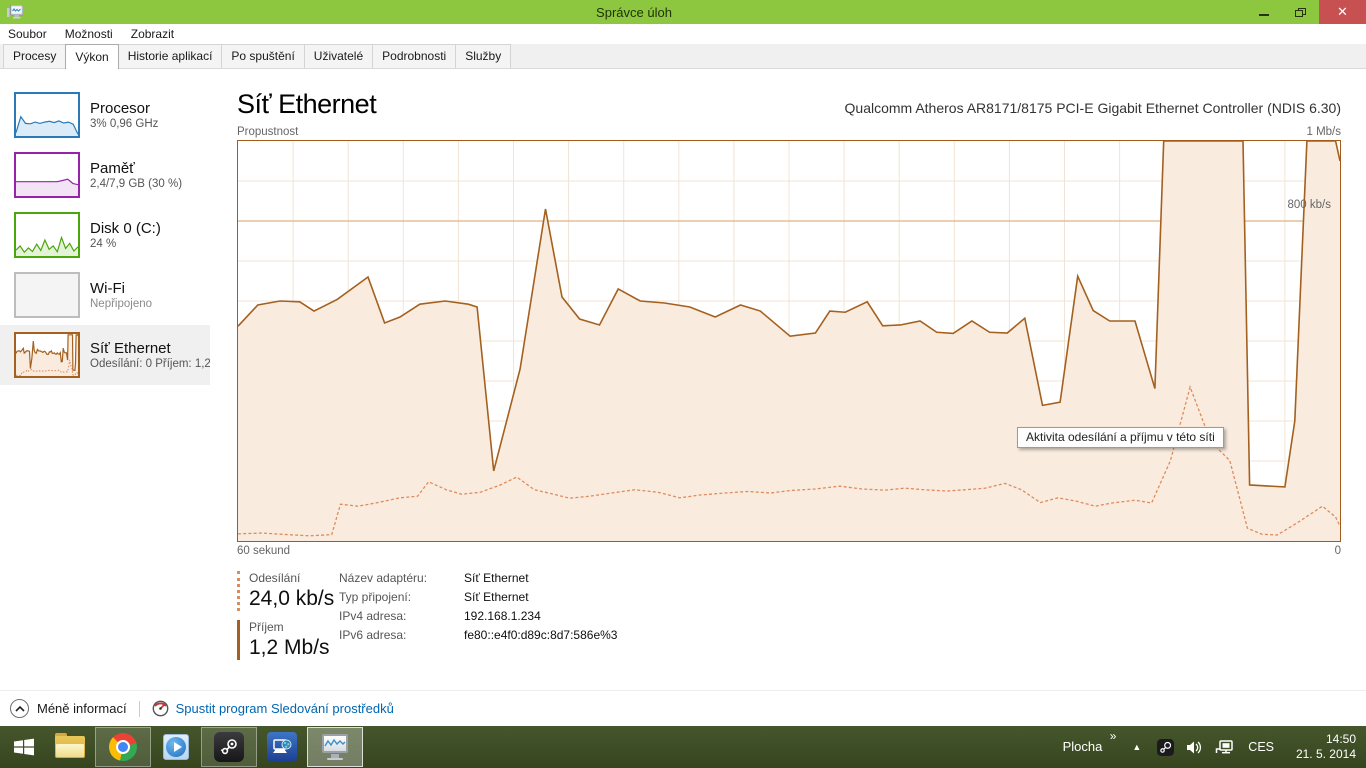  Describe the element at coordinates (35, 56) in the screenshot. I see `tab-procesy: Procesy` at that location.